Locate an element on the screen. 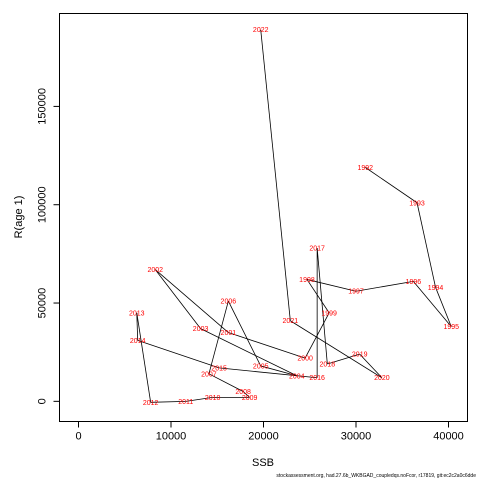  x-tick-label: 0 is located at coordinates (78, 437).